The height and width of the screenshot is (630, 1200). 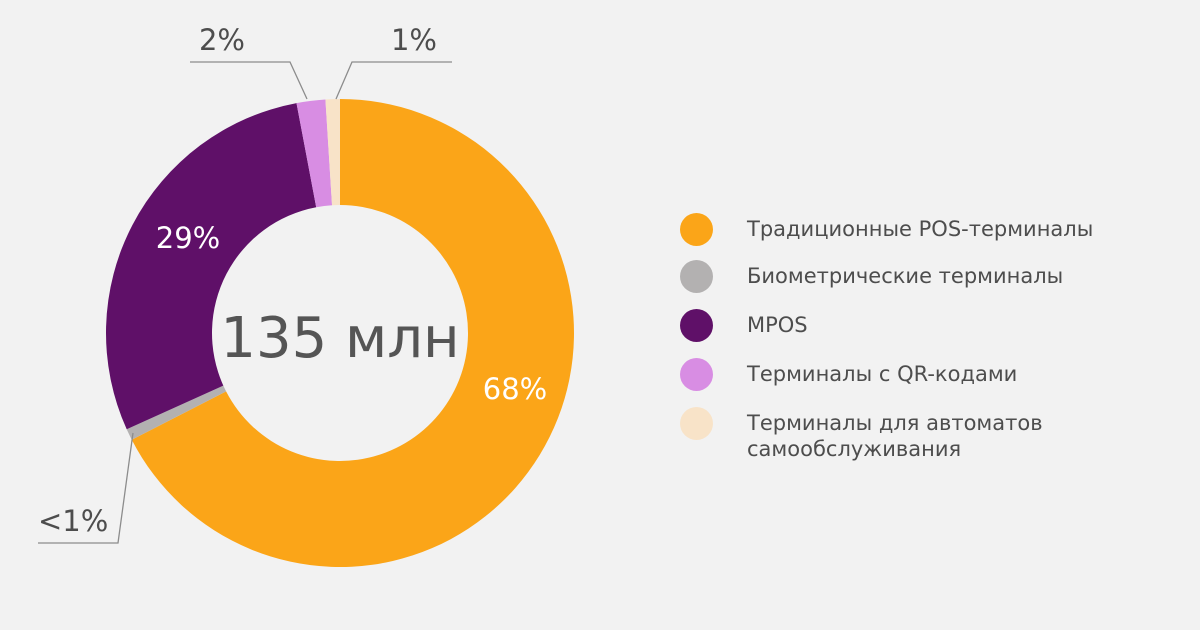 I want to click on legend-item-pos: Традиционные POS-терминалы, so click(x=887, y=238).